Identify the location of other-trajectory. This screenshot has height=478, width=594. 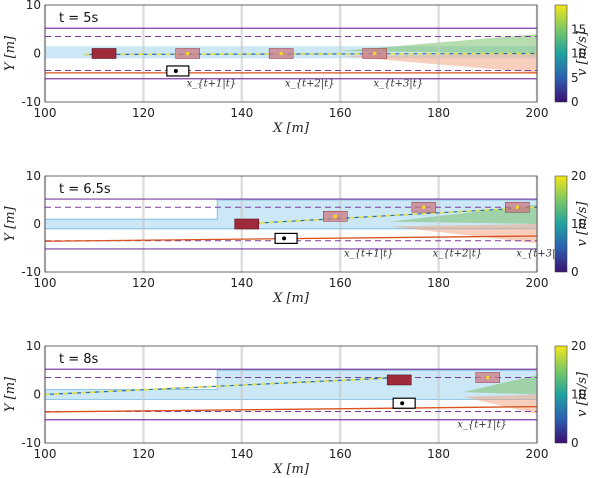
(291, 409).